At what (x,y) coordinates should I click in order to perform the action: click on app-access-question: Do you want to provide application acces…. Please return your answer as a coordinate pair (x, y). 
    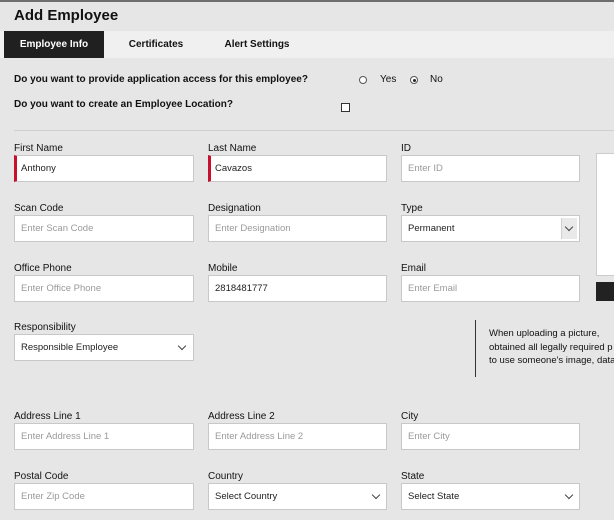
    Looking at the image, I should click on (161, 79).